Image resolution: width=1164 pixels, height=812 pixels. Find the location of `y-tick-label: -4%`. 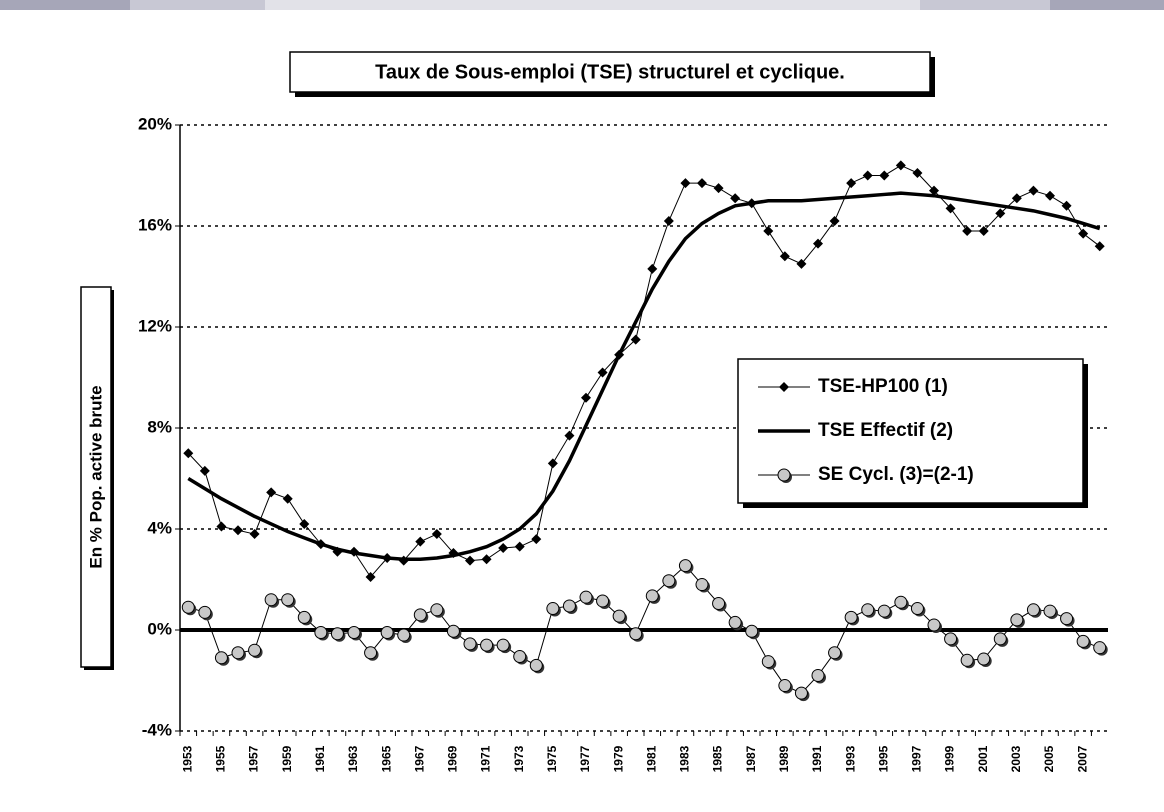

y-tick-label: -4% is located at coordinates (157, 729).